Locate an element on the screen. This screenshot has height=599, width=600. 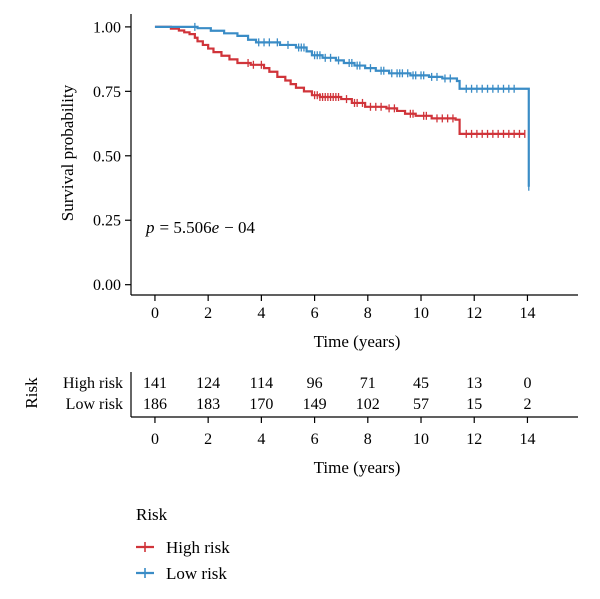
risk-cell-high-risk-2: 124 is located at coordinates (208, 383).